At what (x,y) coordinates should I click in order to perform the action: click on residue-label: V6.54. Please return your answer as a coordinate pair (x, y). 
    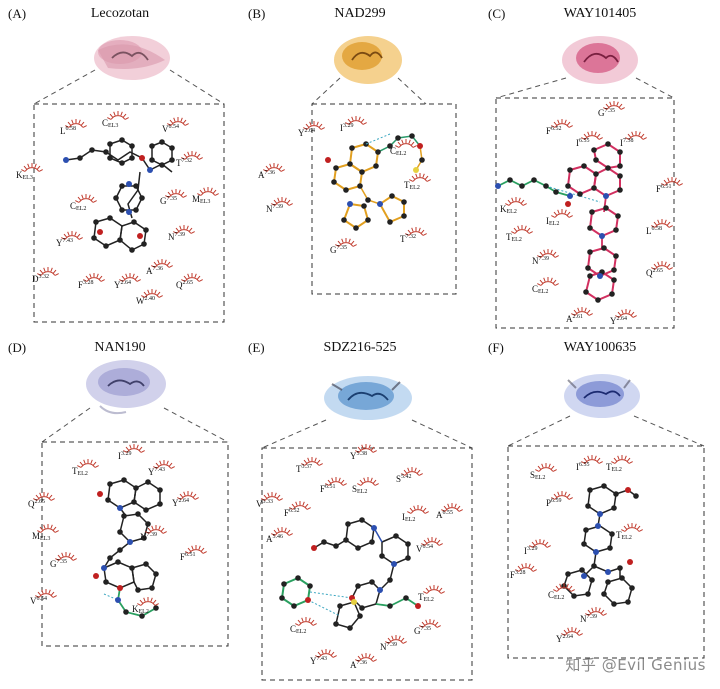
    Looking at the image, I should click on (38, 601).